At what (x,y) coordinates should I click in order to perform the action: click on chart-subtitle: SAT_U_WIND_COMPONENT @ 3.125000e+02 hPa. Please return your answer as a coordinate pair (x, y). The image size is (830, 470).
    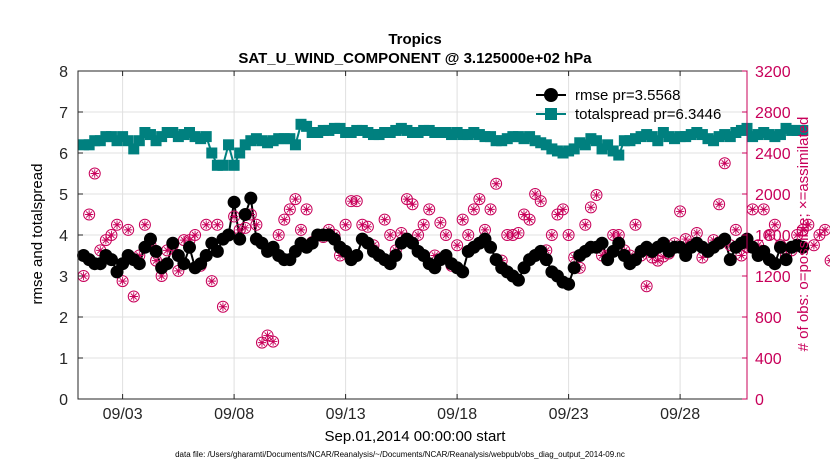
    Looking at the image, I should click on (415, 58).